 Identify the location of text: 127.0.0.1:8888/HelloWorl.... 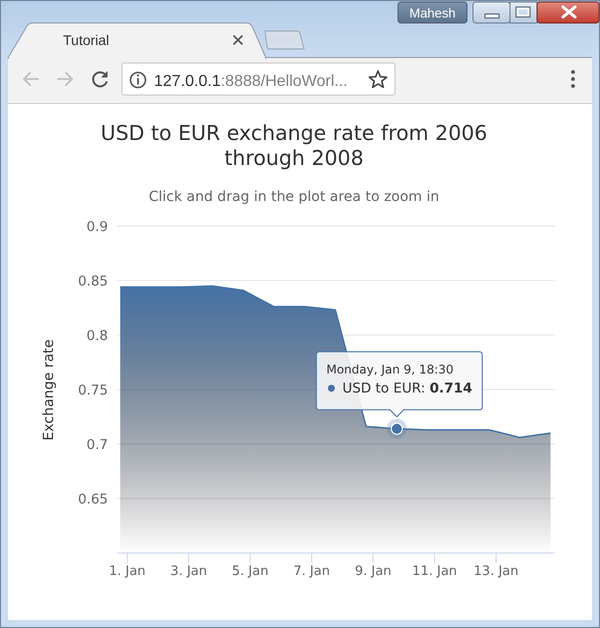
(251, 81).